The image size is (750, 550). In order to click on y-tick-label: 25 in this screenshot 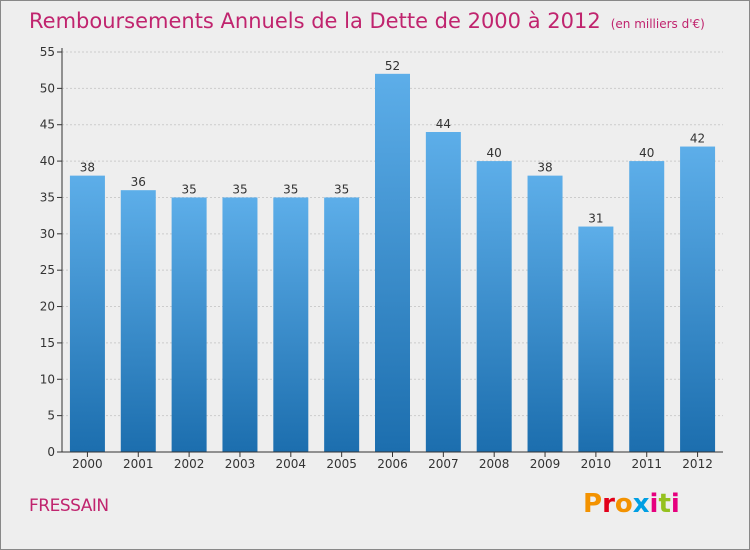, I will do `click(47, 270)`.